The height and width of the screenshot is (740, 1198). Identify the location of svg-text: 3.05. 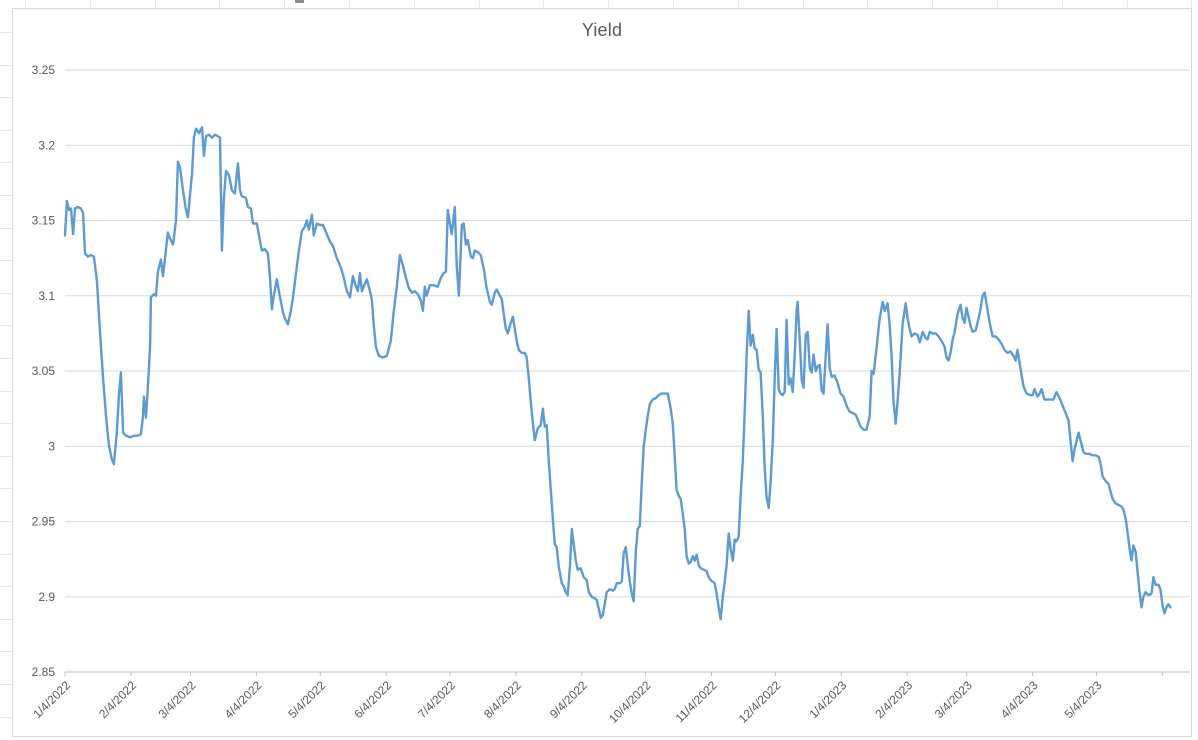
(44, 371).